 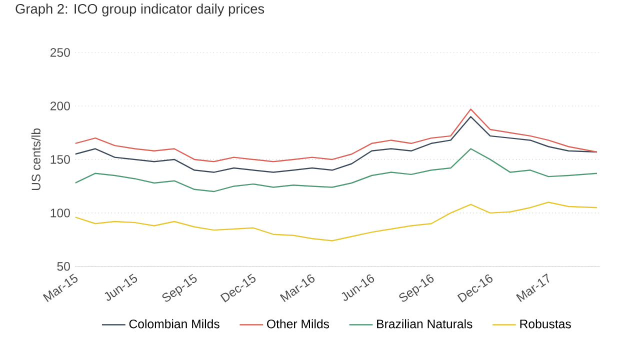 What do you see at coordinates (298, 323) in the screenshot?
I see `legend-label: Other Milds` at bounding box center [298, 323].